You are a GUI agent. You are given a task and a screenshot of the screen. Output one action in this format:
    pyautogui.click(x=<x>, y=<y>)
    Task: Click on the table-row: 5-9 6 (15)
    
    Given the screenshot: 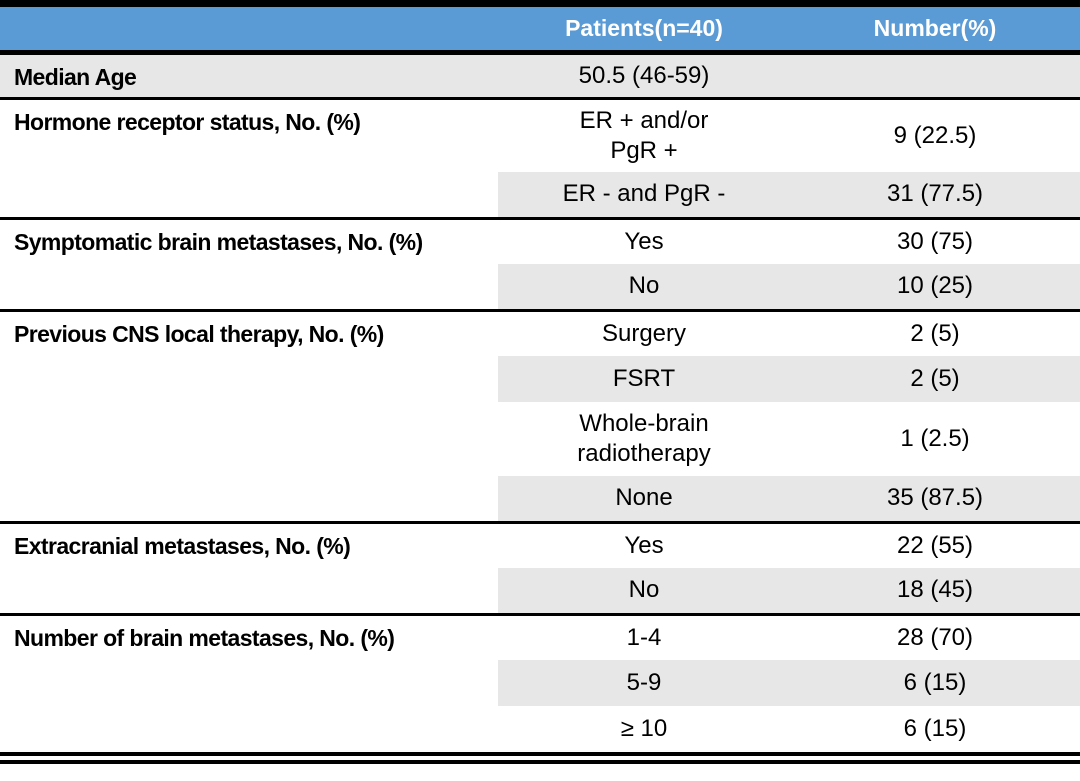 What is the action you would take?
    pyautogui.click(x=540, y=683)
    